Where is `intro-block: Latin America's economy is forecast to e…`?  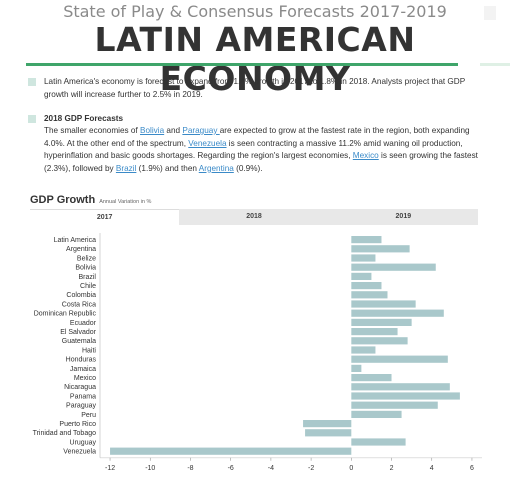 intro-block: Latin America's economy is forecast to e… is located at coordinates (263, 91).